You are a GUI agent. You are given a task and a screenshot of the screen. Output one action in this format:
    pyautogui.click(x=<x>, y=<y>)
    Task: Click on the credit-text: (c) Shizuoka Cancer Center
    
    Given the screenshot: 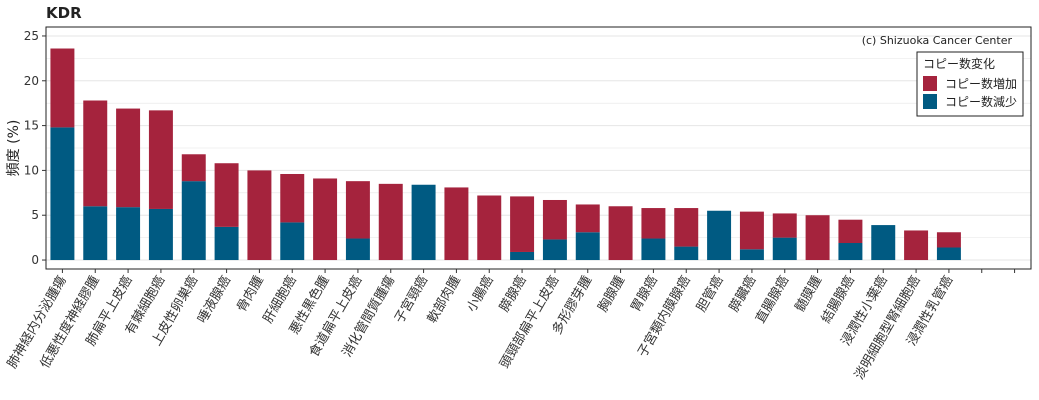 What is the action you would take?
    pyautogui.click(x=937, y=40)
    